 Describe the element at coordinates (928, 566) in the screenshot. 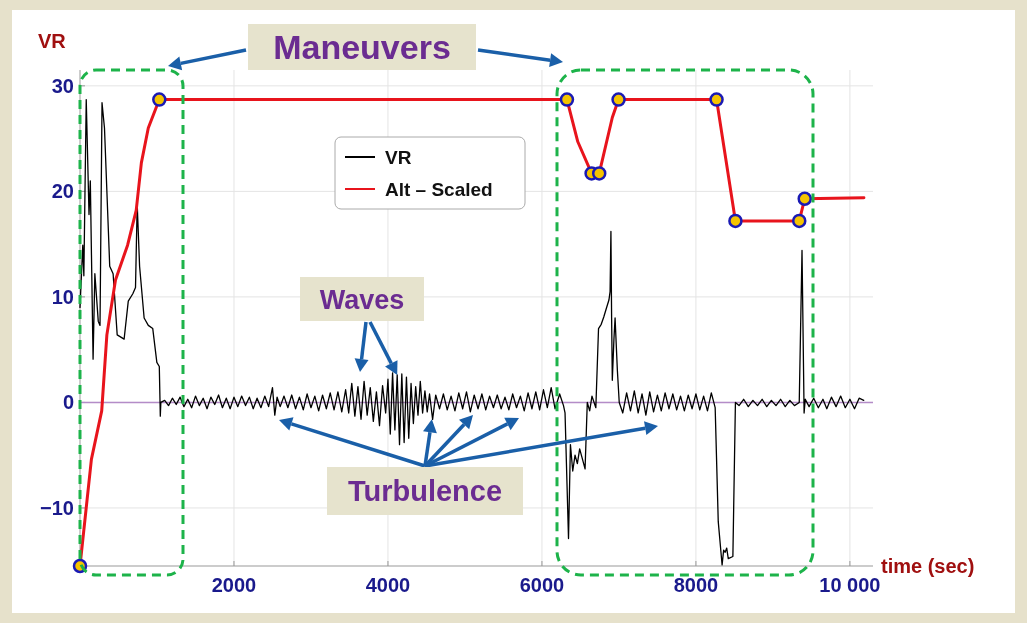

I see `x-axis-title: time (sec)` at that location.